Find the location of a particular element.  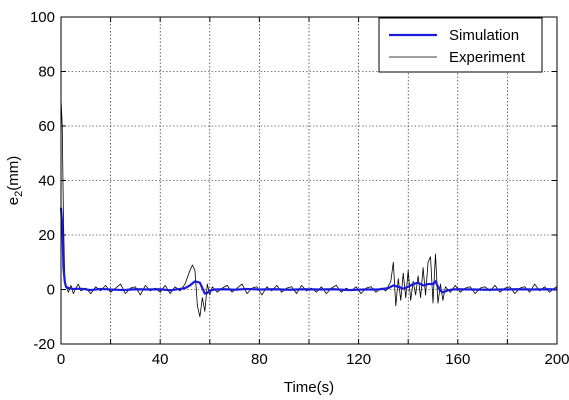

y-tick-label: 40 is located at coordinates (46, 181).